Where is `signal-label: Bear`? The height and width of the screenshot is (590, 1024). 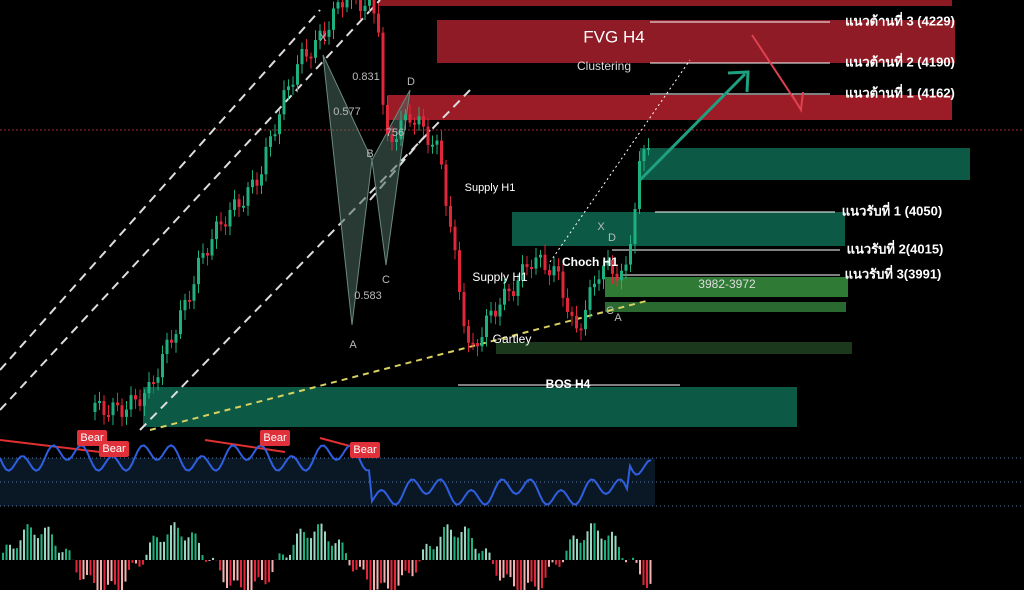 signal-label: Bear is located at coordinates (275, 438).